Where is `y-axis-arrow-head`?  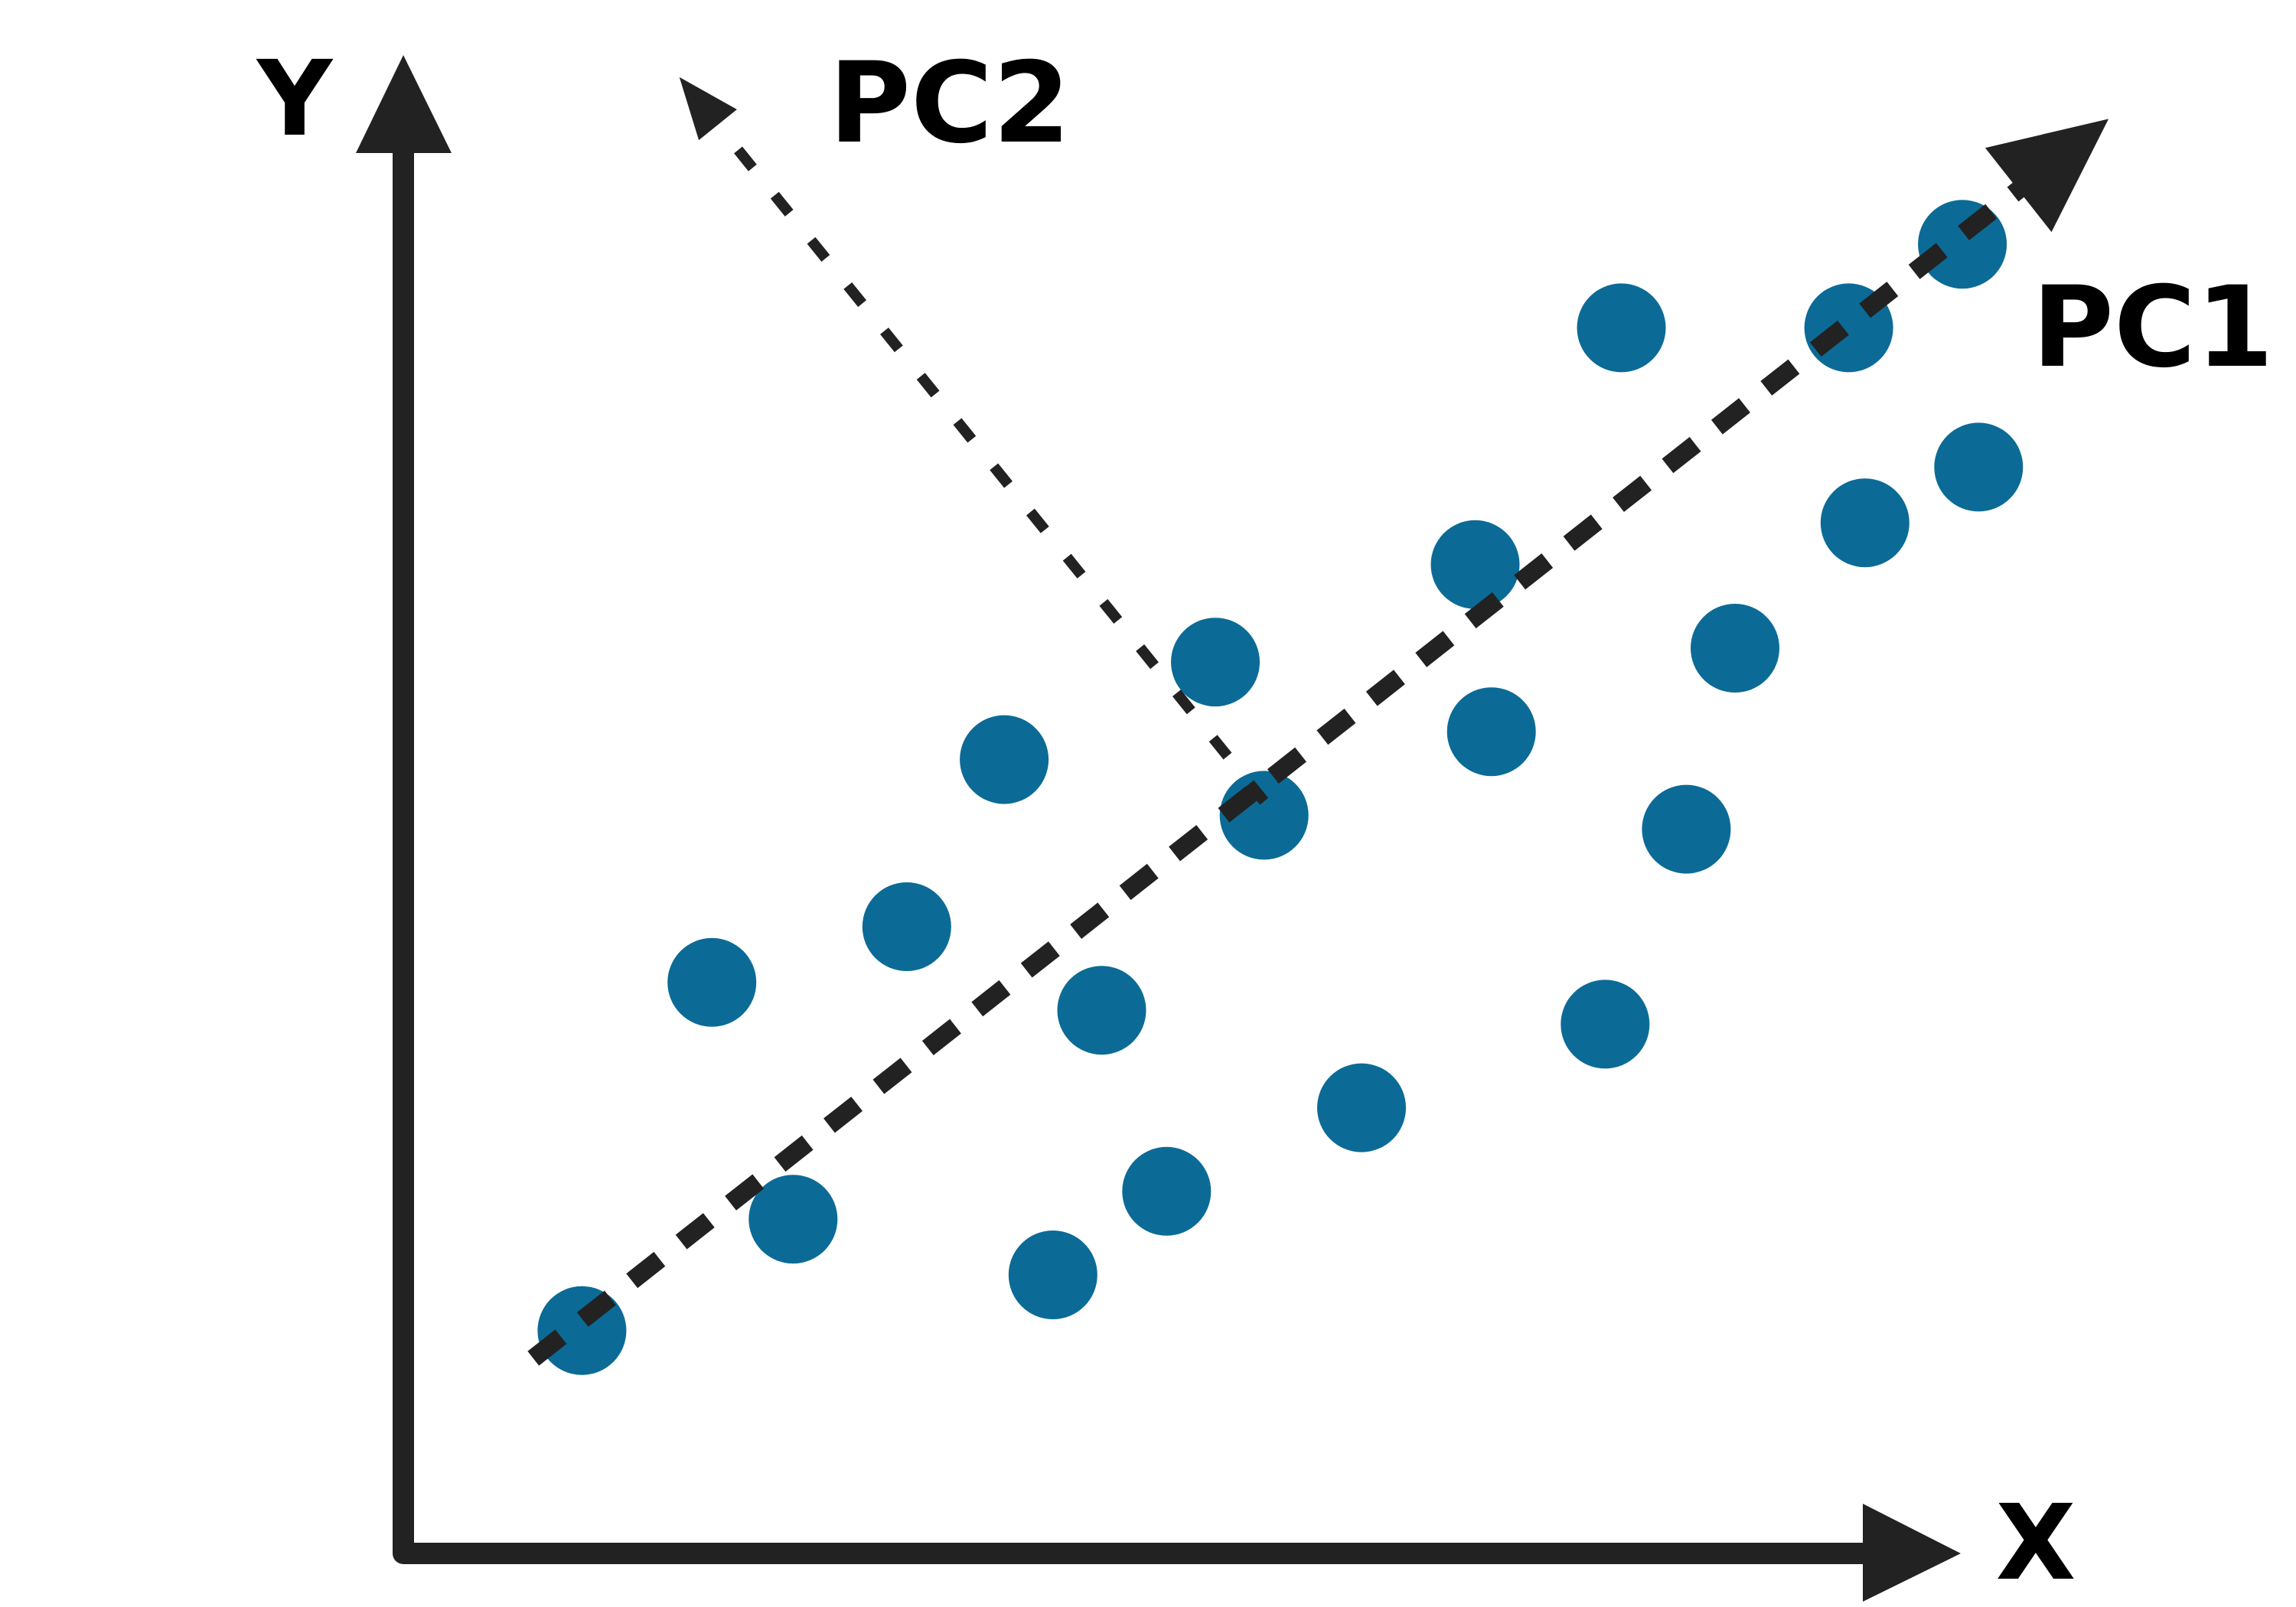 y-axis-arrow-head is located at coordinates (404, 104).